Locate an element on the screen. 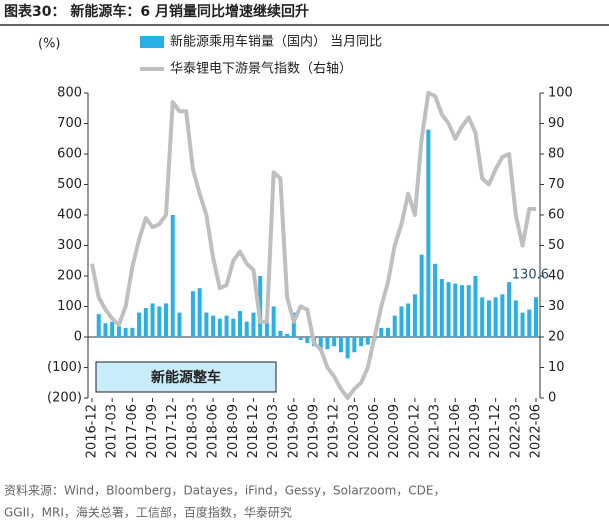 The width and height of the screenshot is (609, 524). y-tick-label: 500 is located at coordinates (69, 184).